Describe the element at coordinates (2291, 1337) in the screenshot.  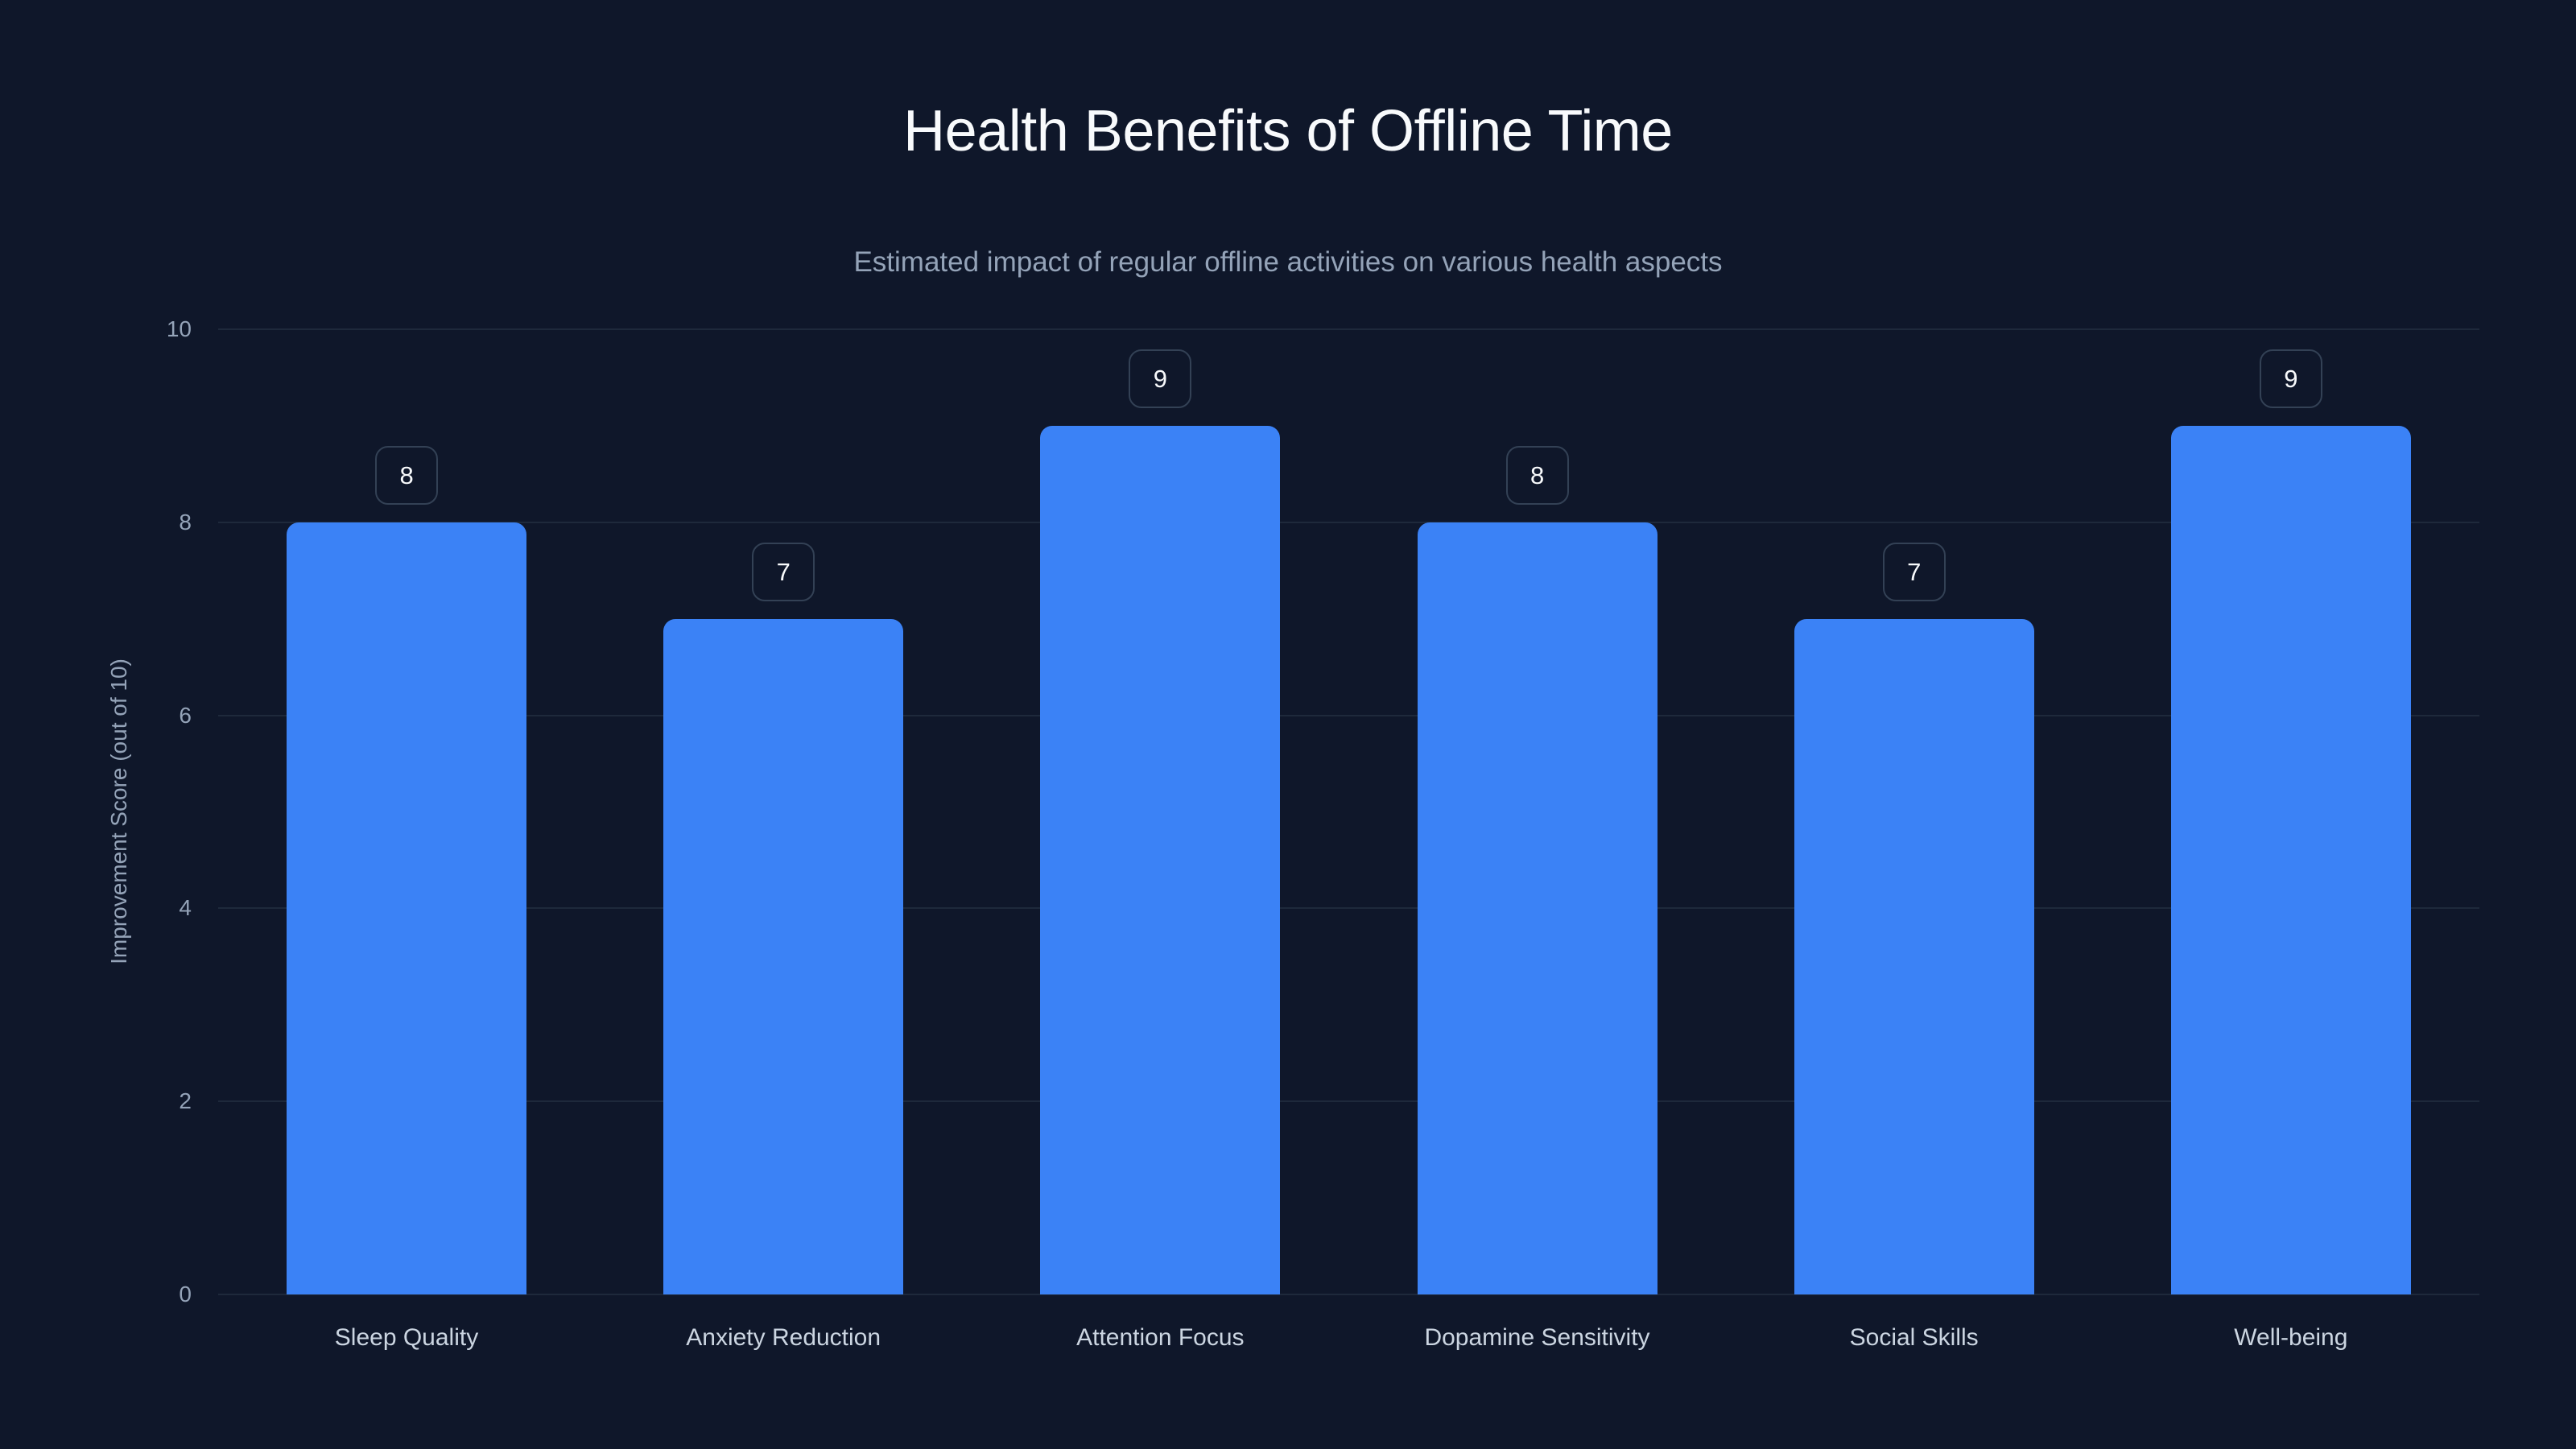
I see `x-tick-label: Well-being` at that location.